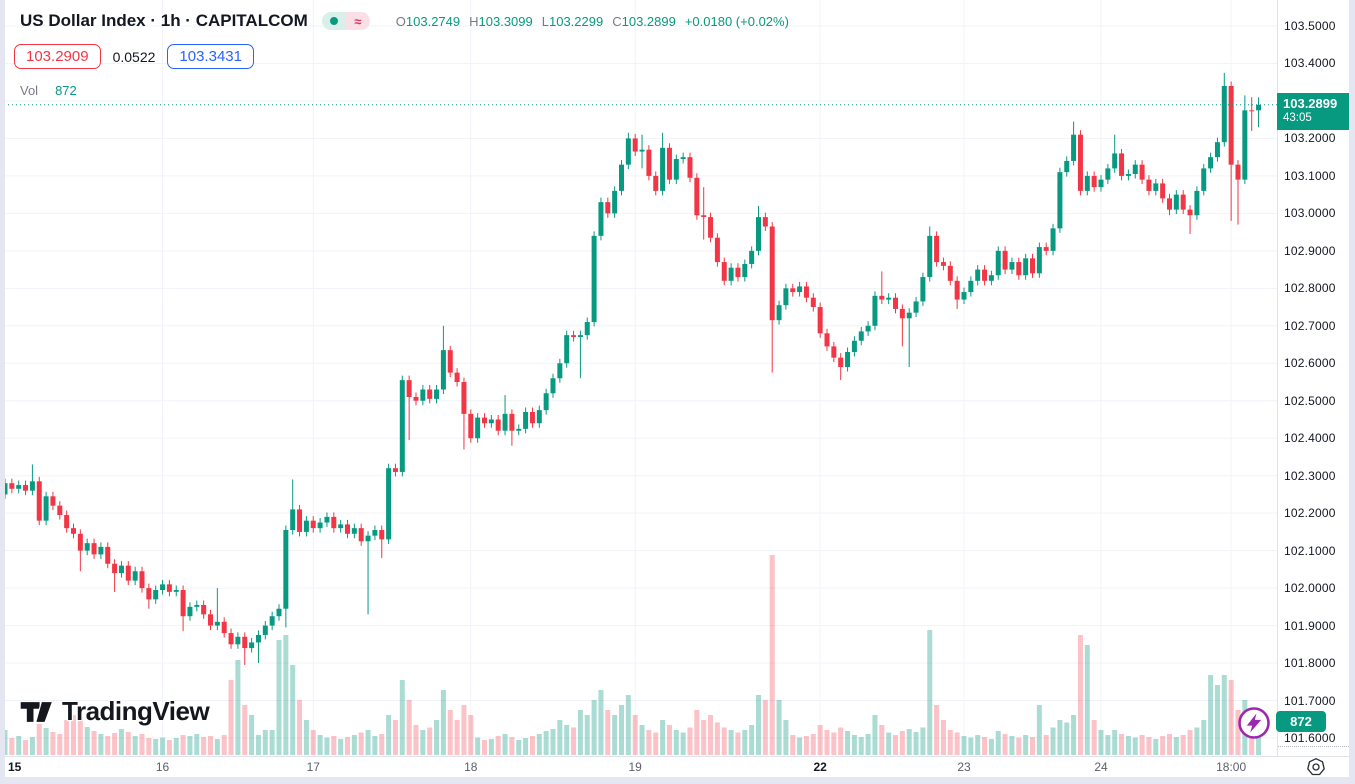 The image size is (1355, 784). I want to click on high-value: 103.3099, so click(505, 21).